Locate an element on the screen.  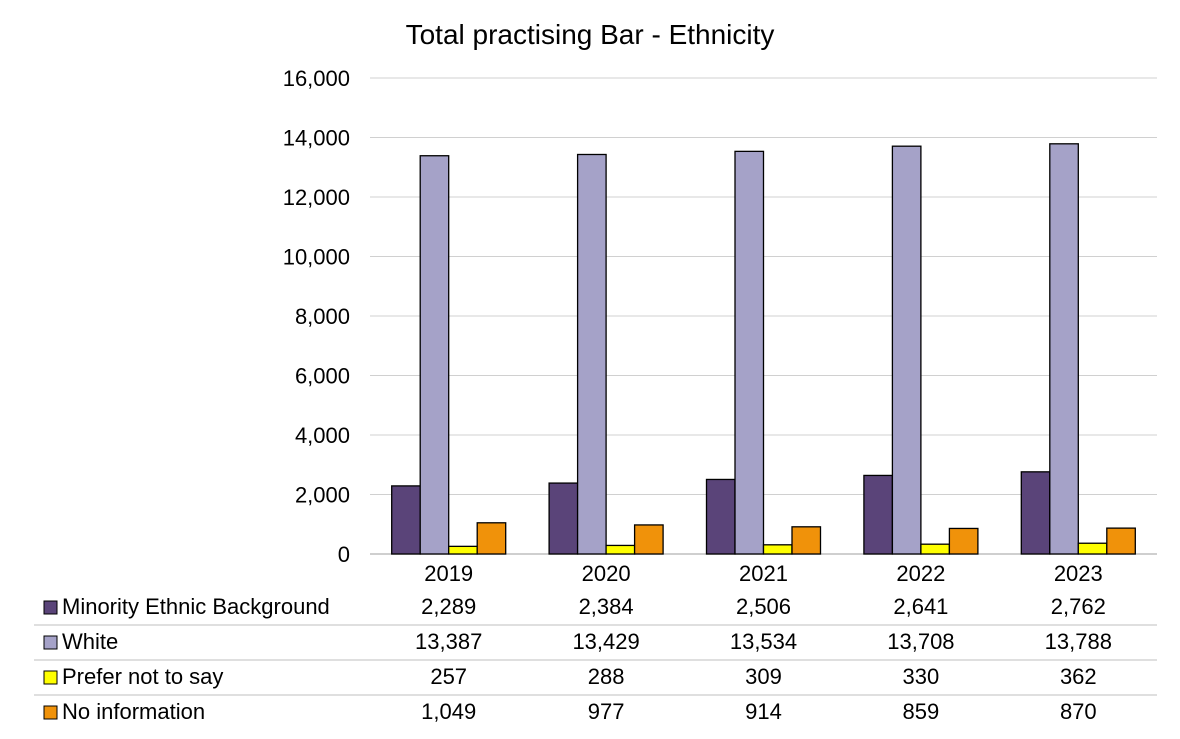
y-tick-label: 0 is located at coordinates (344, 554).